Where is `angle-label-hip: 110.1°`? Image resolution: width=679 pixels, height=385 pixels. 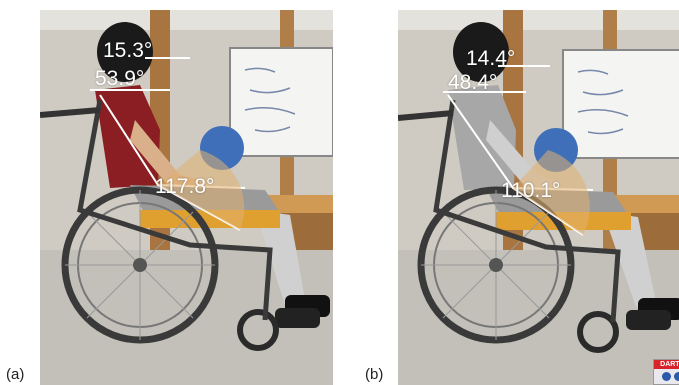
angle-label-hip: 110.1° is located at coordinates (531, 190).